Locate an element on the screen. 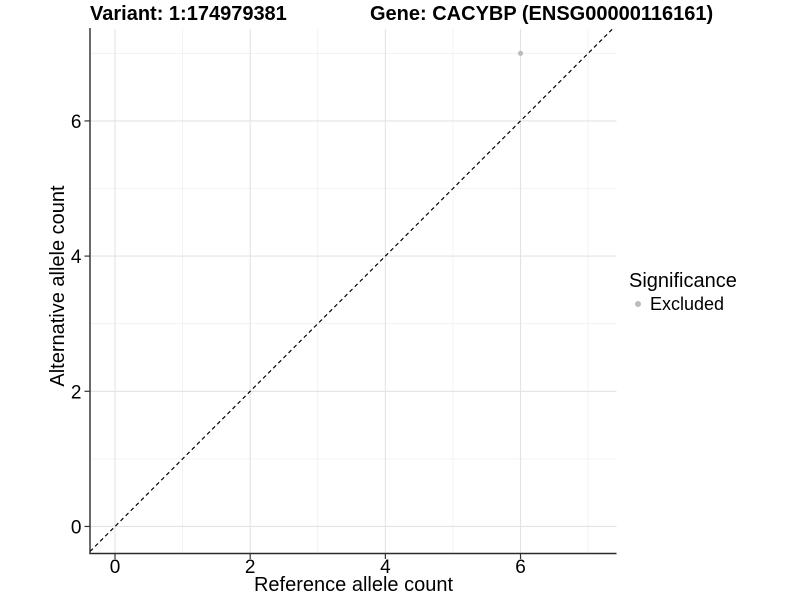 The width and height of the screenshot is (800, 600). data-point-excluded is located at coordinates (520, 53).